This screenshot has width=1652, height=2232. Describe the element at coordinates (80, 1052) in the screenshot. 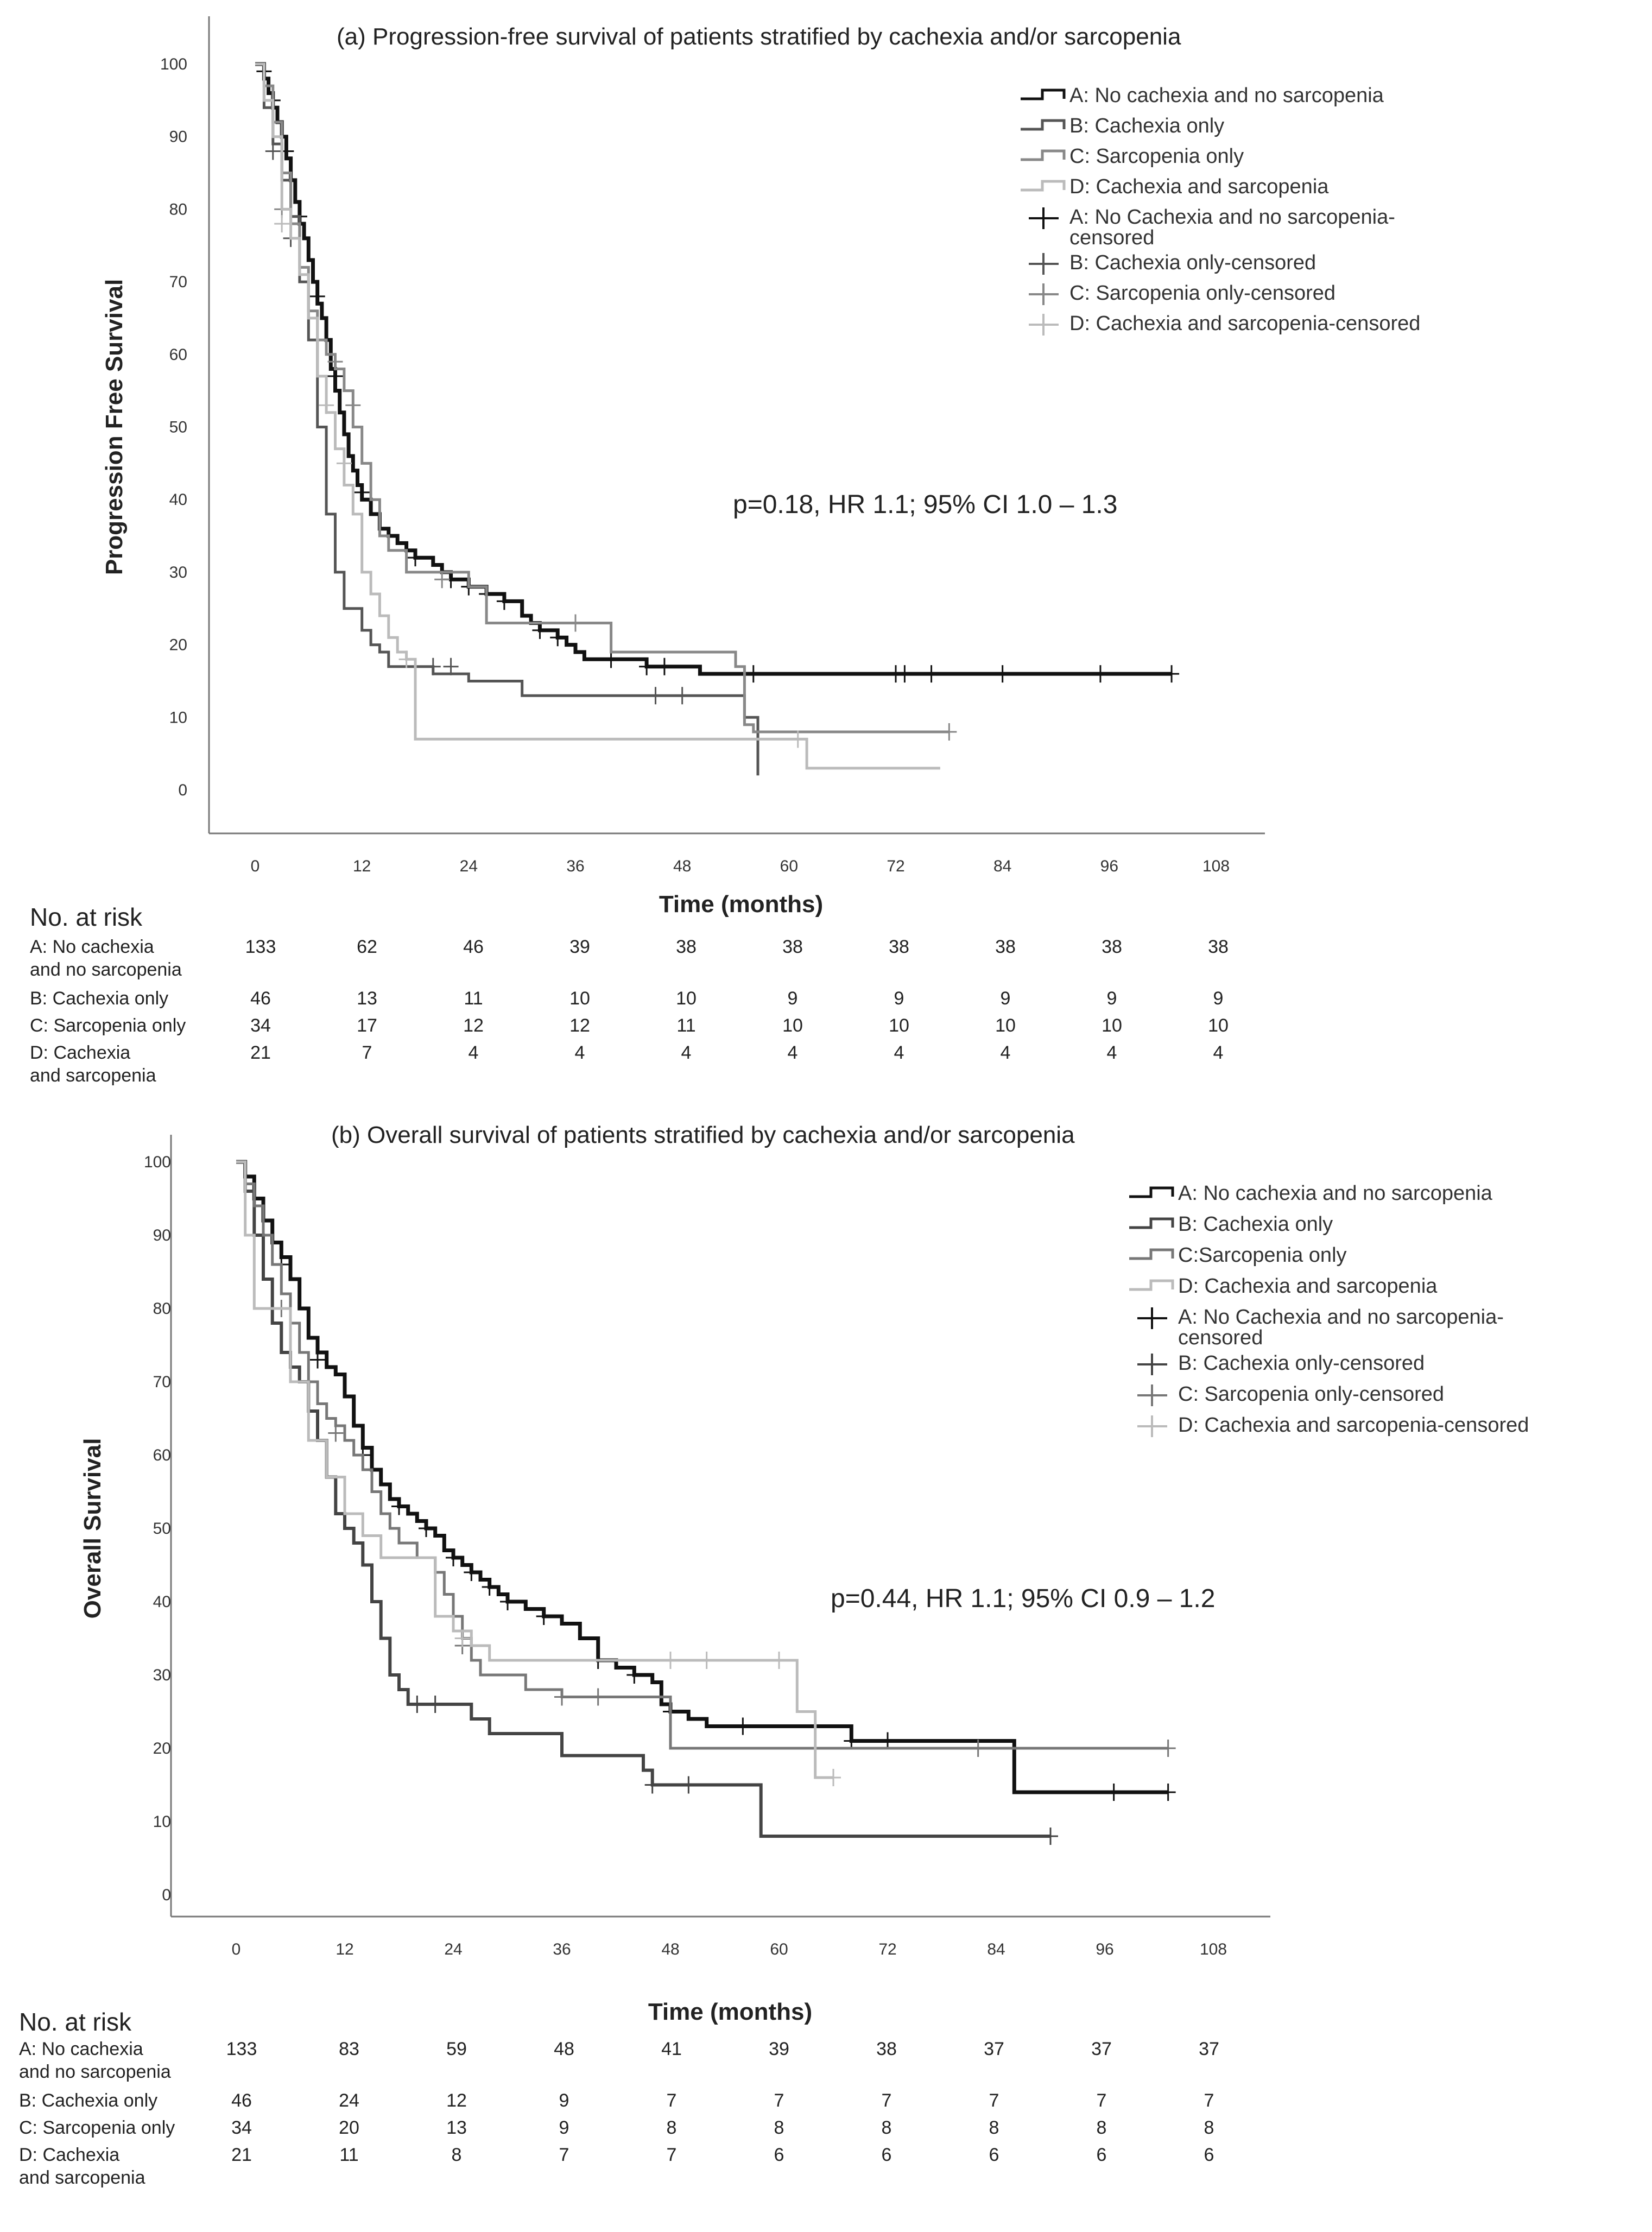

I see `risk-row-label: D: Cachexia` at that location.